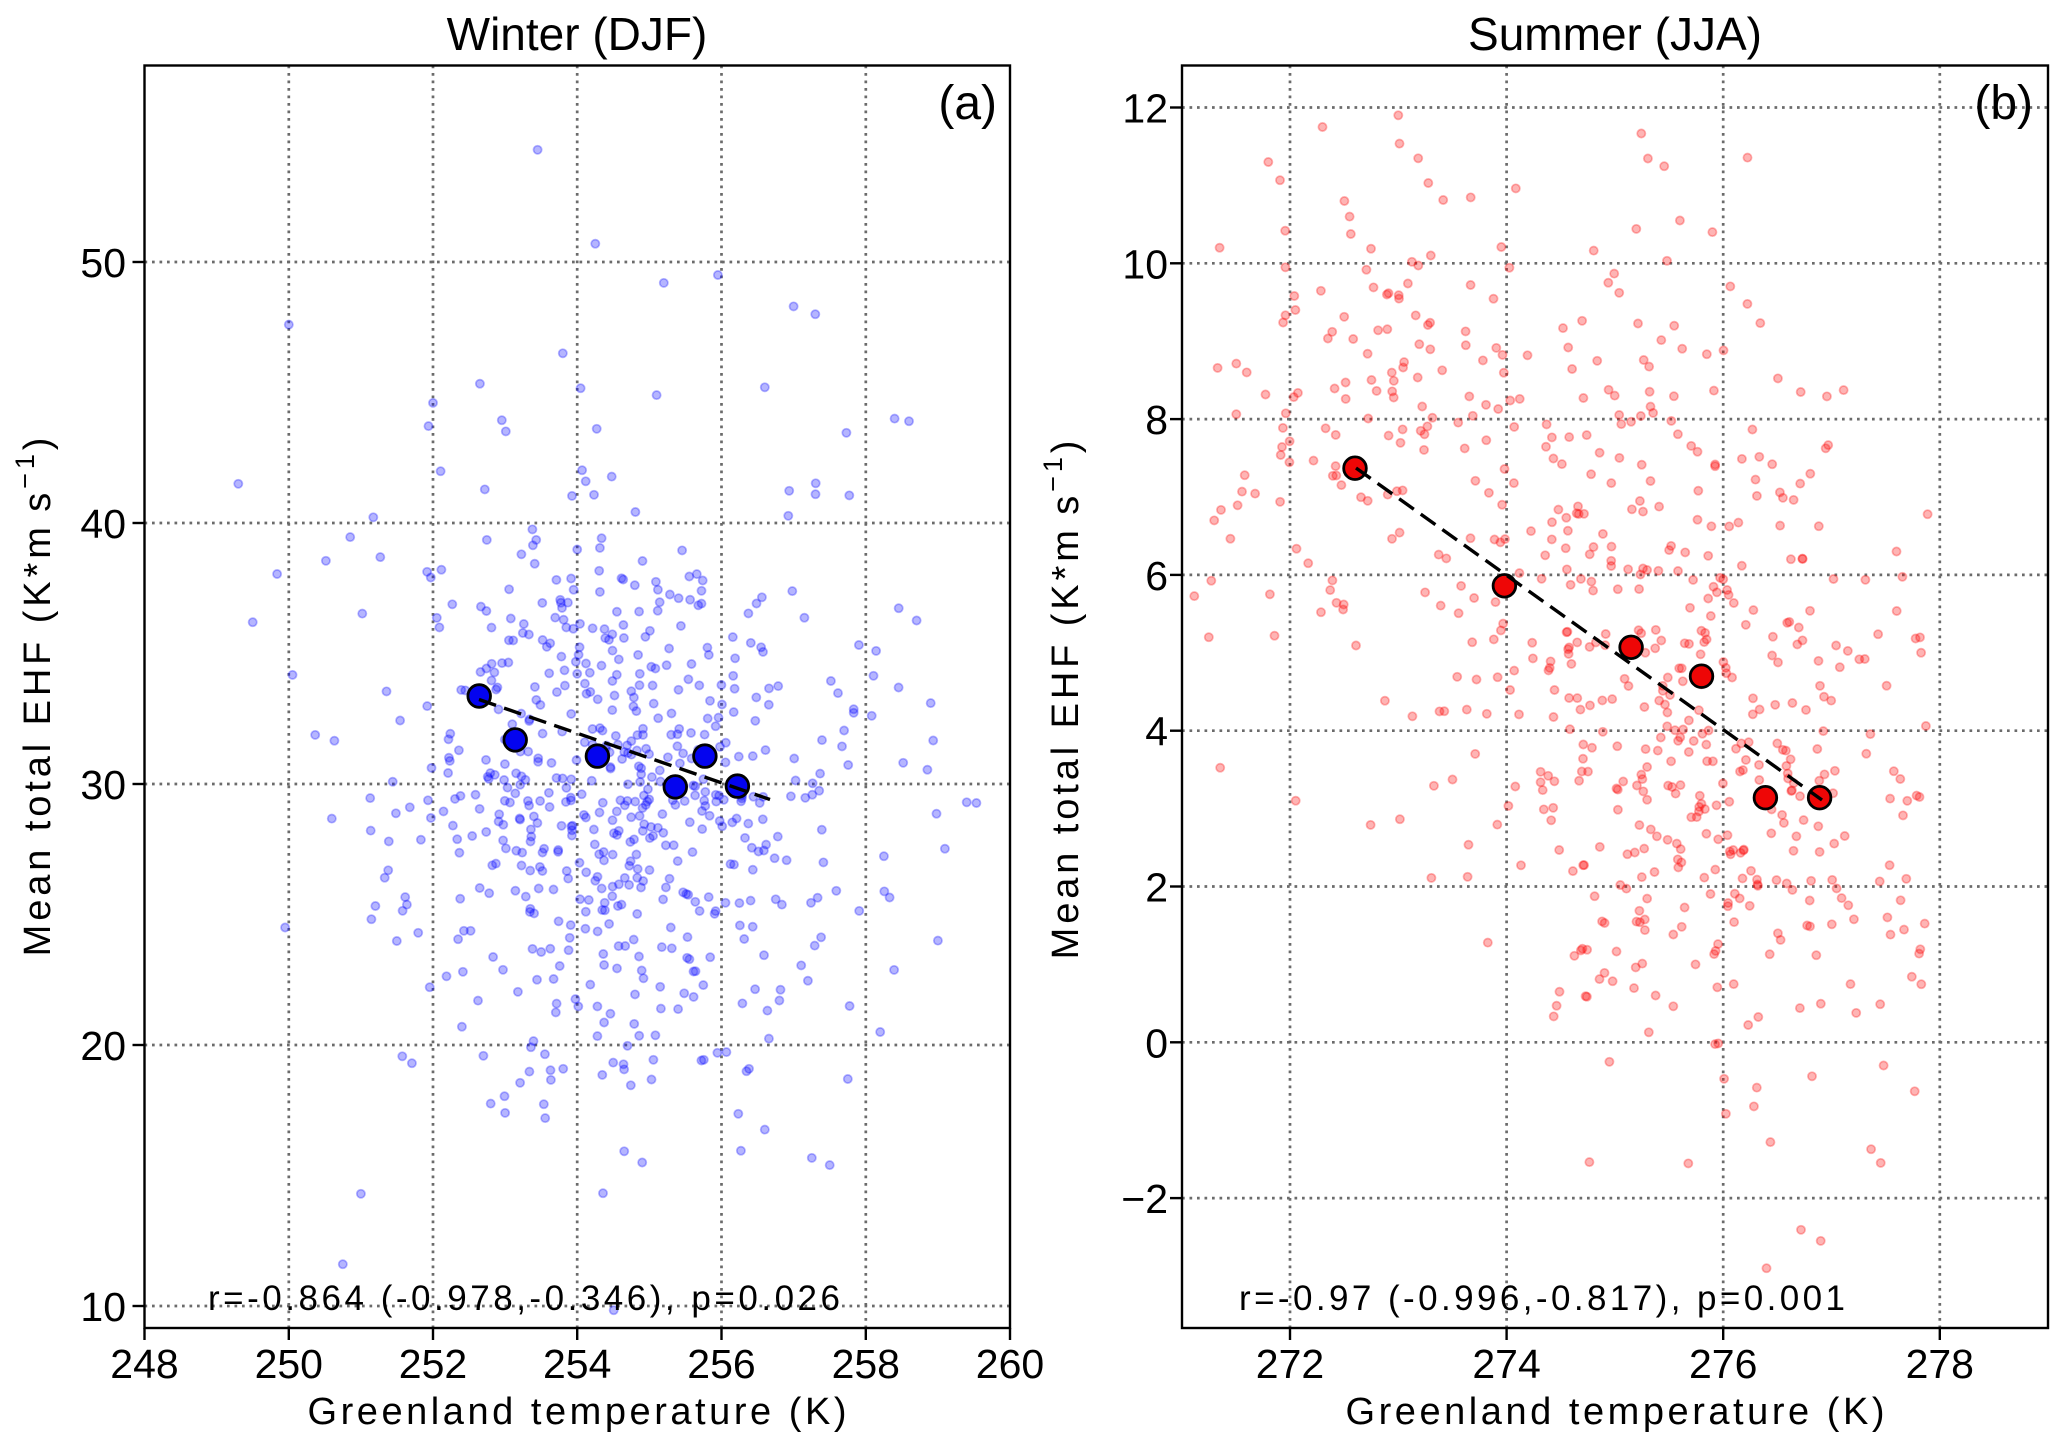 Image resolution: width=2067 pixels, height=1454 pixels. Describe the element at coordinates (2003, 103) in the screenshot. I see `svg-text: (b)` at that location.